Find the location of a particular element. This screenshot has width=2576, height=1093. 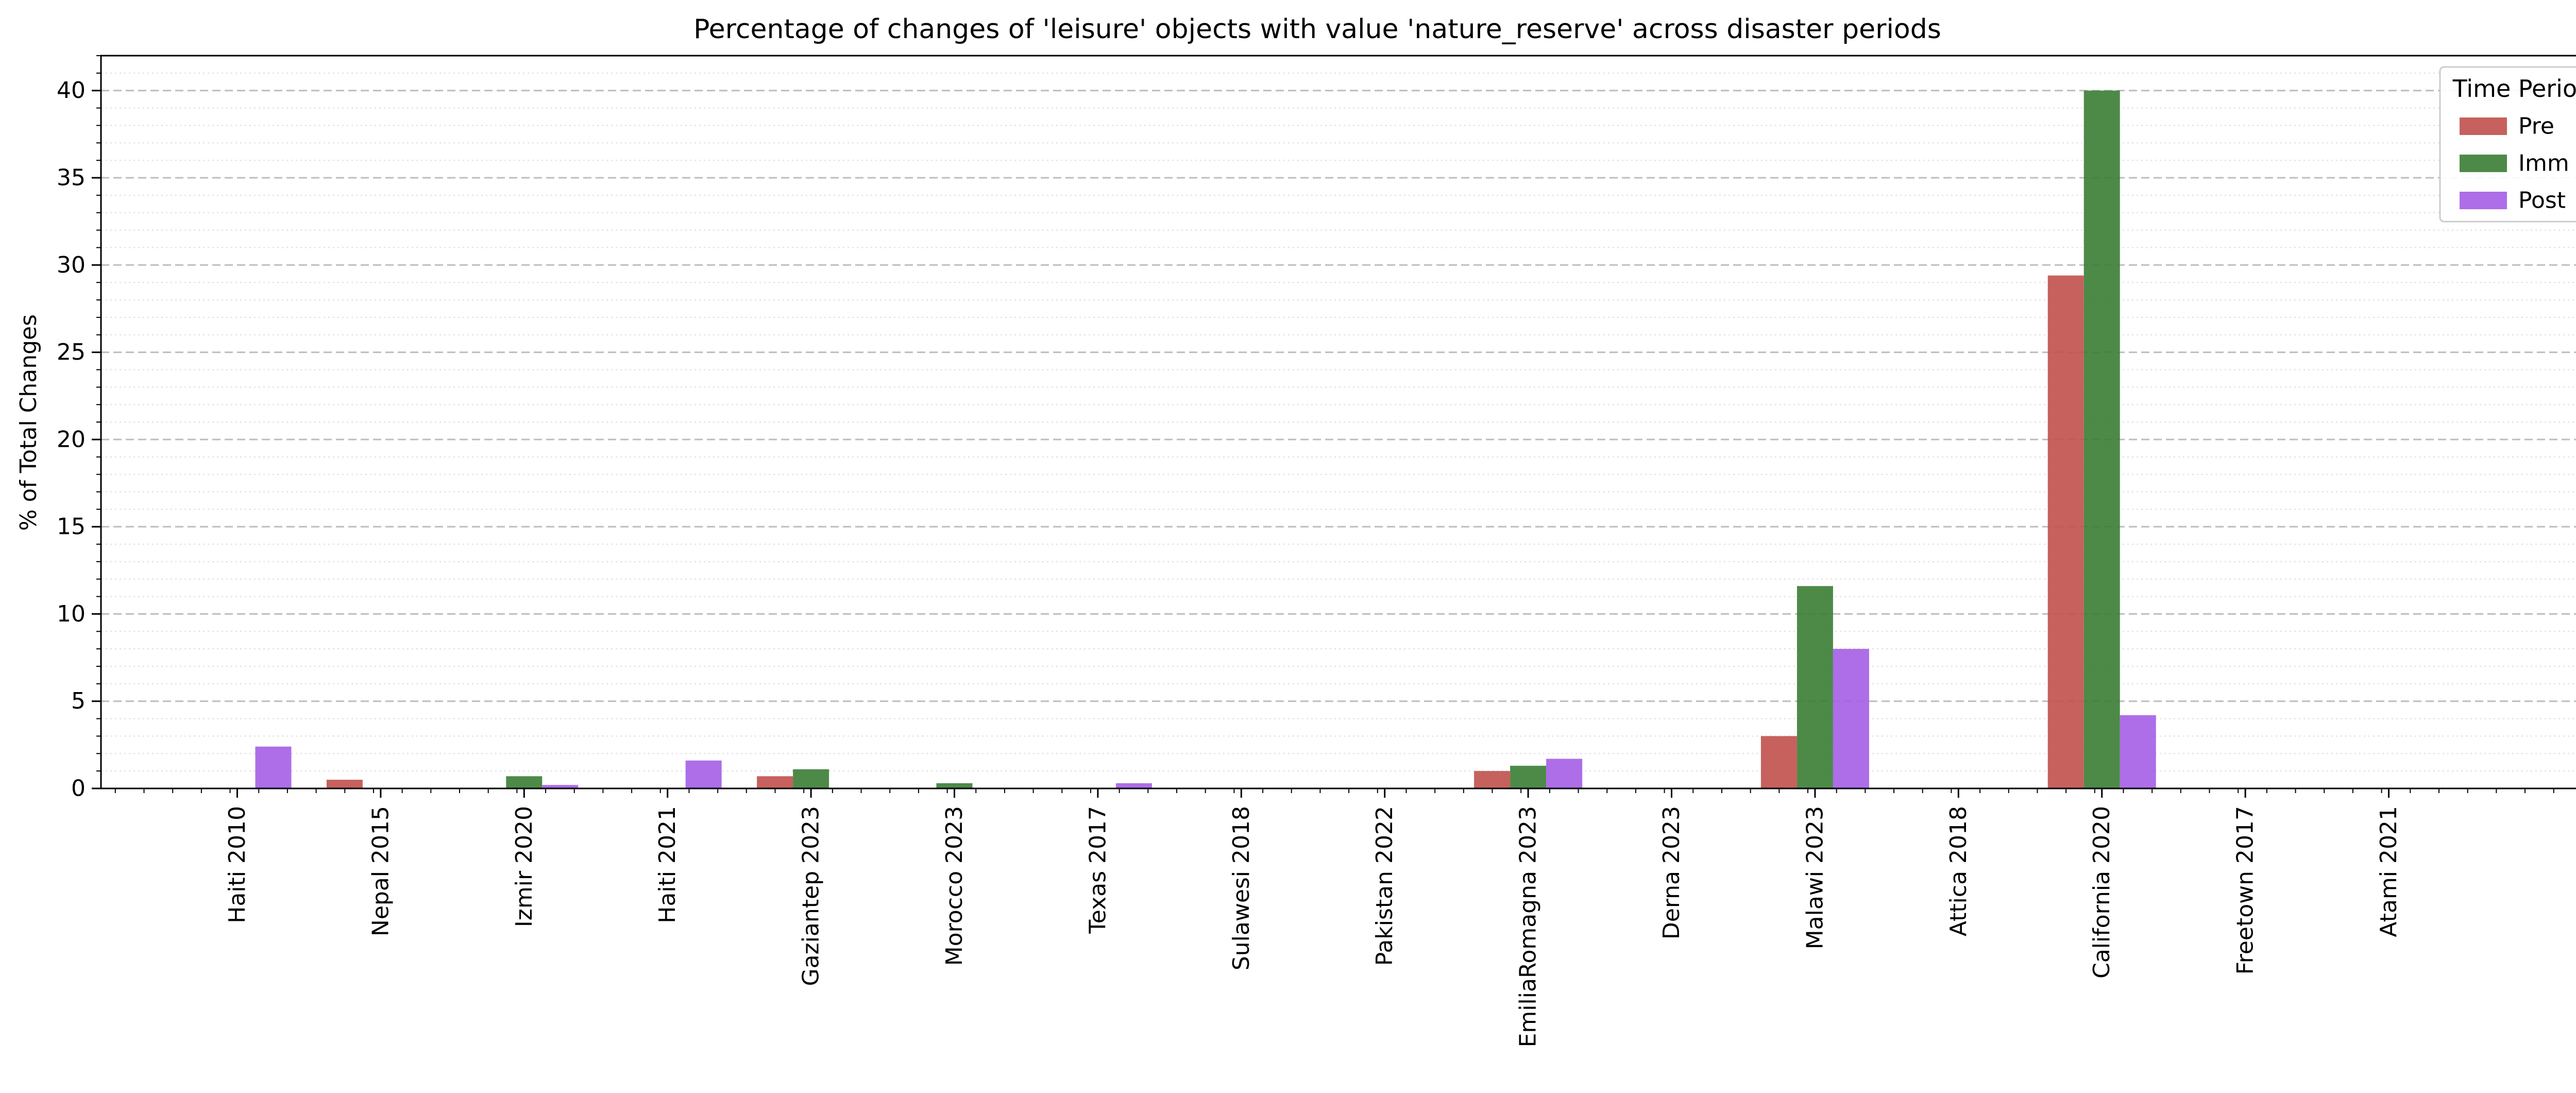

y-tick-label: 15 is located at coordinates (71, 527).